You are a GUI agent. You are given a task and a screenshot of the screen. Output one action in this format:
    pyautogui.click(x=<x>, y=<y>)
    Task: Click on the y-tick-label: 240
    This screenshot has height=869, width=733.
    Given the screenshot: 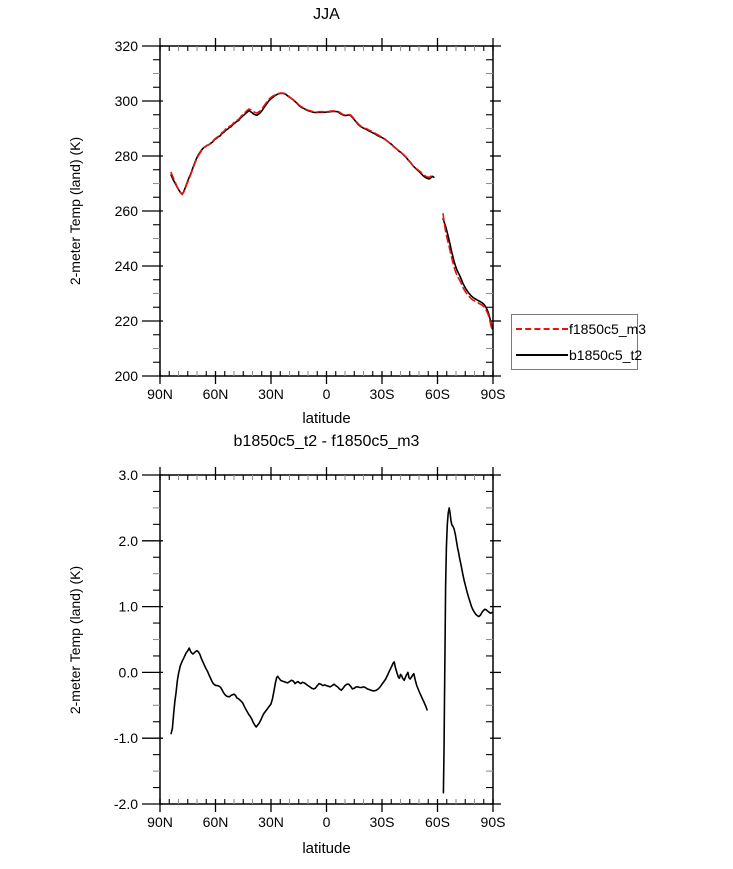 What is the action you would take?
    pyautogui.click(x=127, y=266)
    